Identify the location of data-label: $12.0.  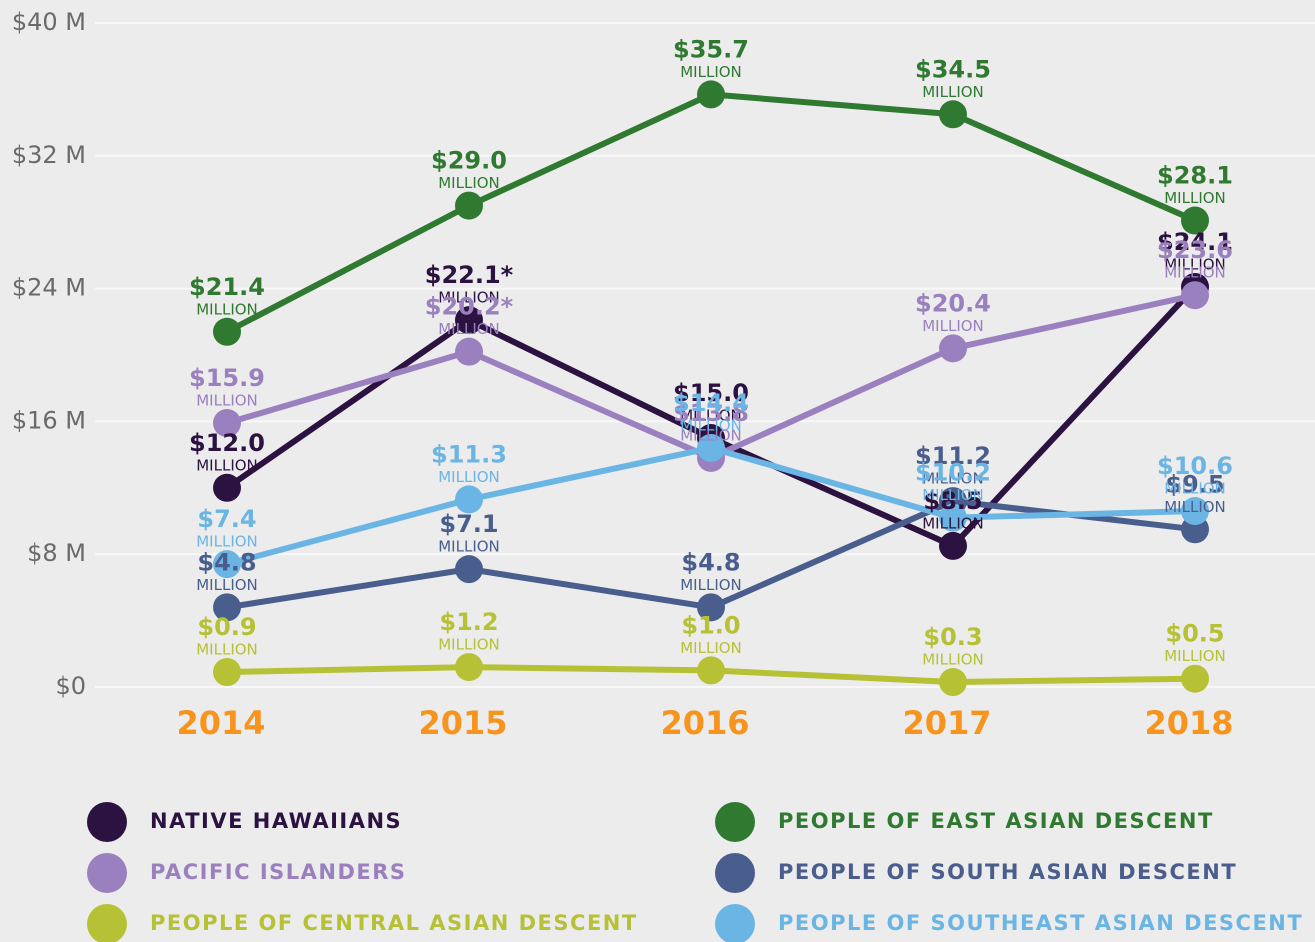
(227, 443).